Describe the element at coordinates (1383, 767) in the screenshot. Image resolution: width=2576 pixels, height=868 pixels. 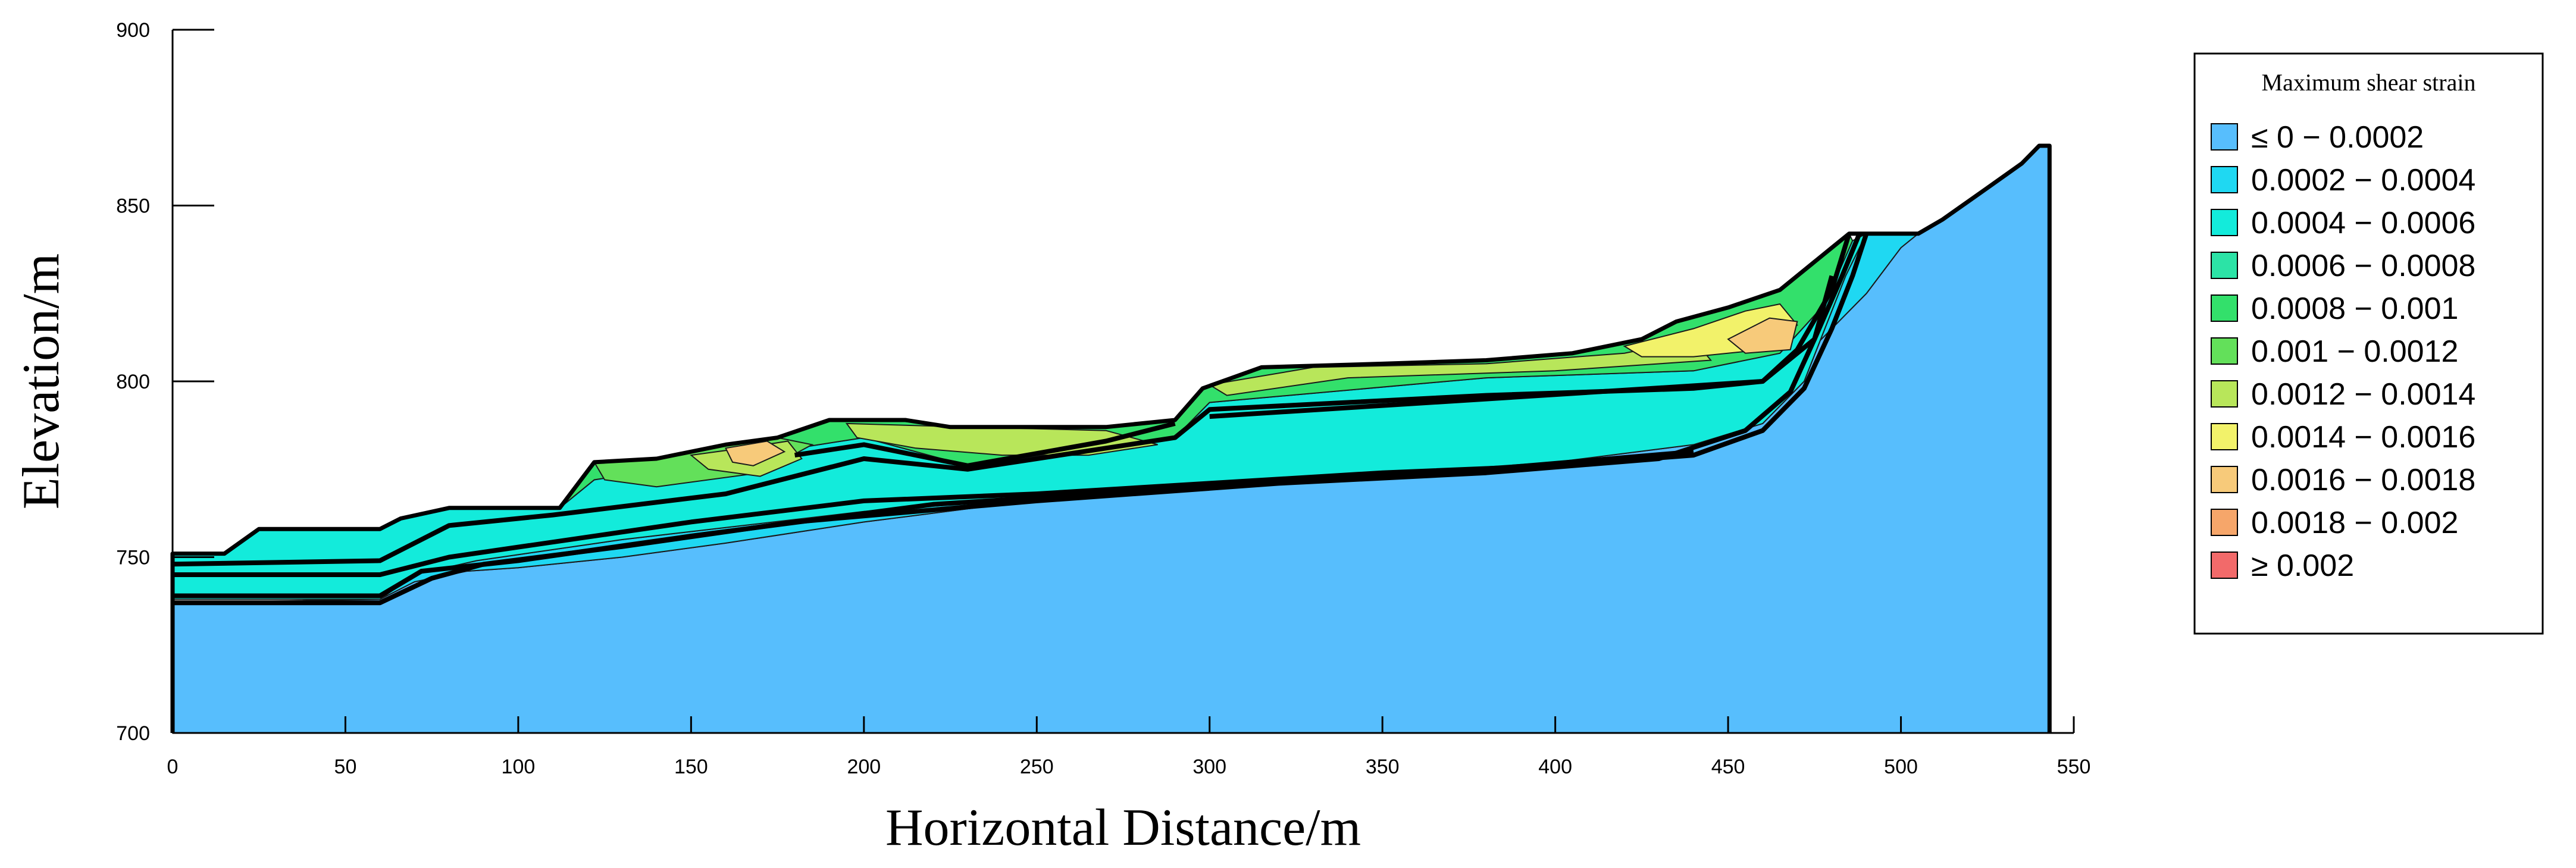
I see `x-tick-label-350: 350` at that location.